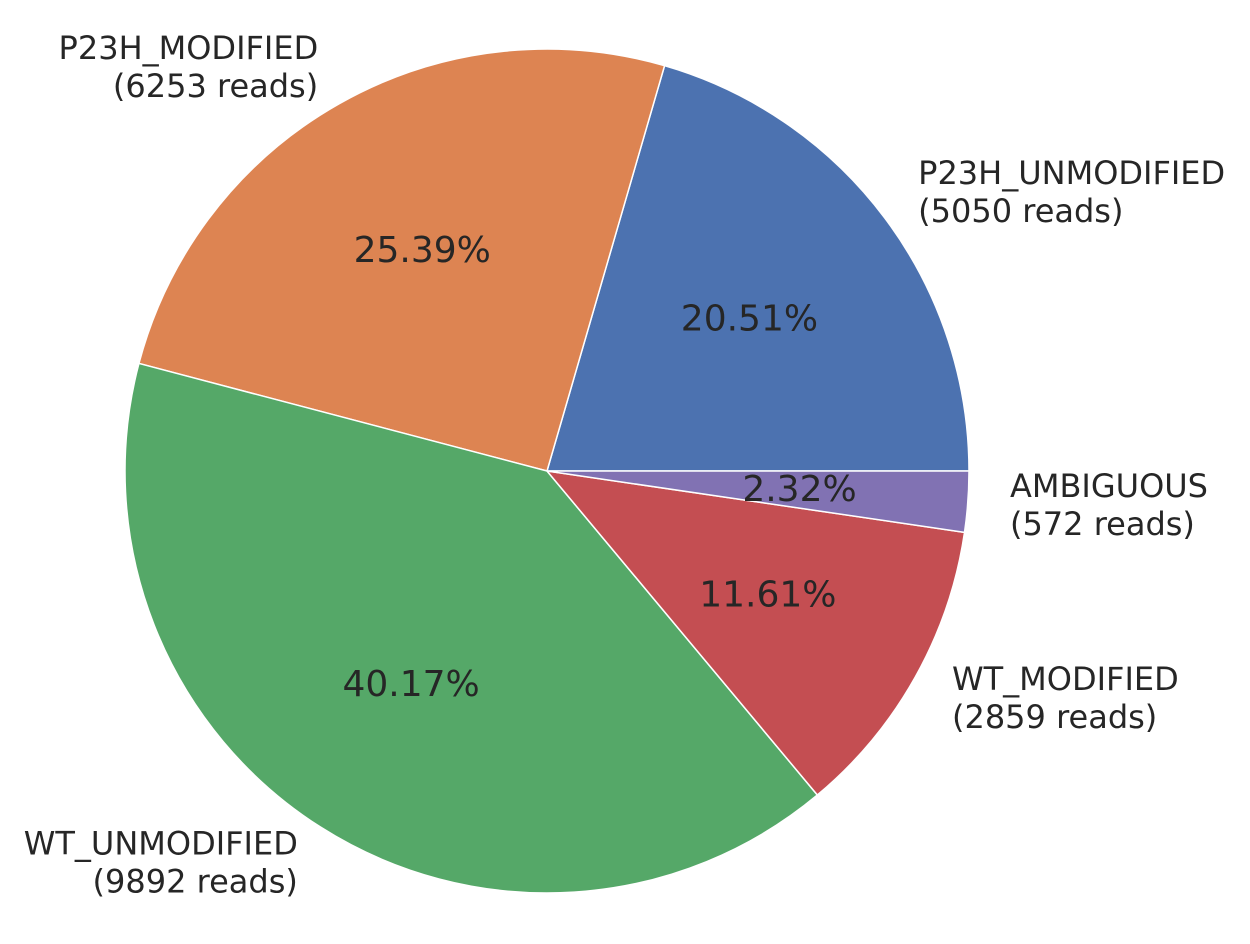 Image resolution: width=1250 pixels, height=944 pixels. Describe the element at coordinates (755, 633) in the screenshot. I see `pie-slice-wt-modified` at that location.